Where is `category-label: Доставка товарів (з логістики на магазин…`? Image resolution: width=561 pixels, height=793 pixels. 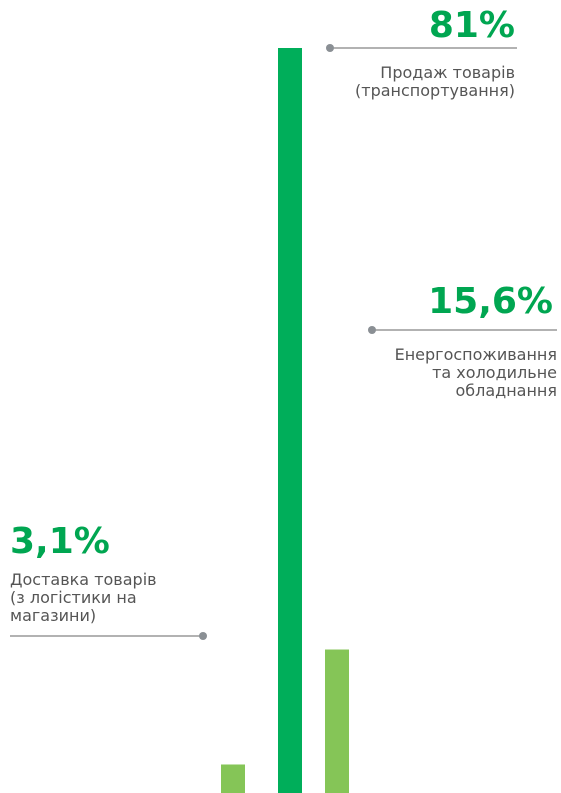 category-label: Доставка товарів (з логістики на магазин… is located at coordinates (83, 597).